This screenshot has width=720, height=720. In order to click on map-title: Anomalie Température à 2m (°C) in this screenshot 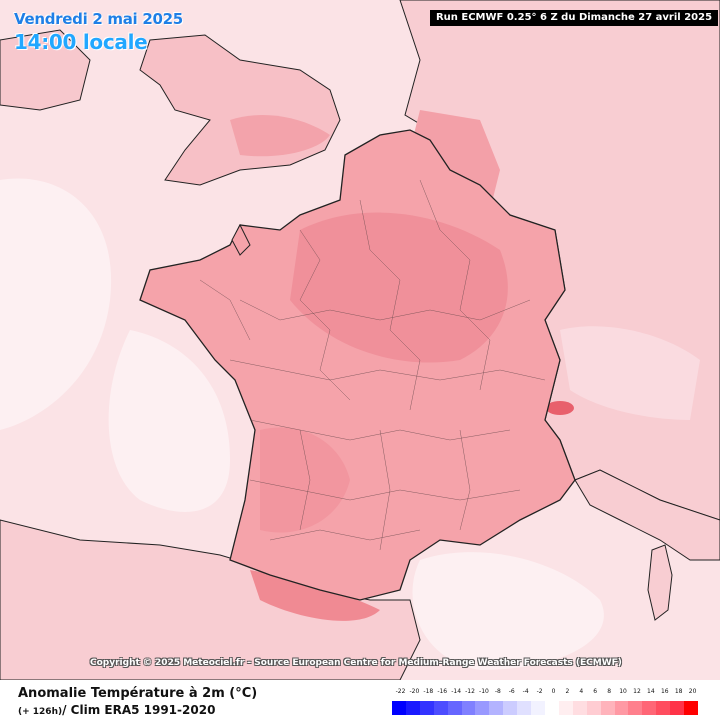, I will do `click(138, 693)`.